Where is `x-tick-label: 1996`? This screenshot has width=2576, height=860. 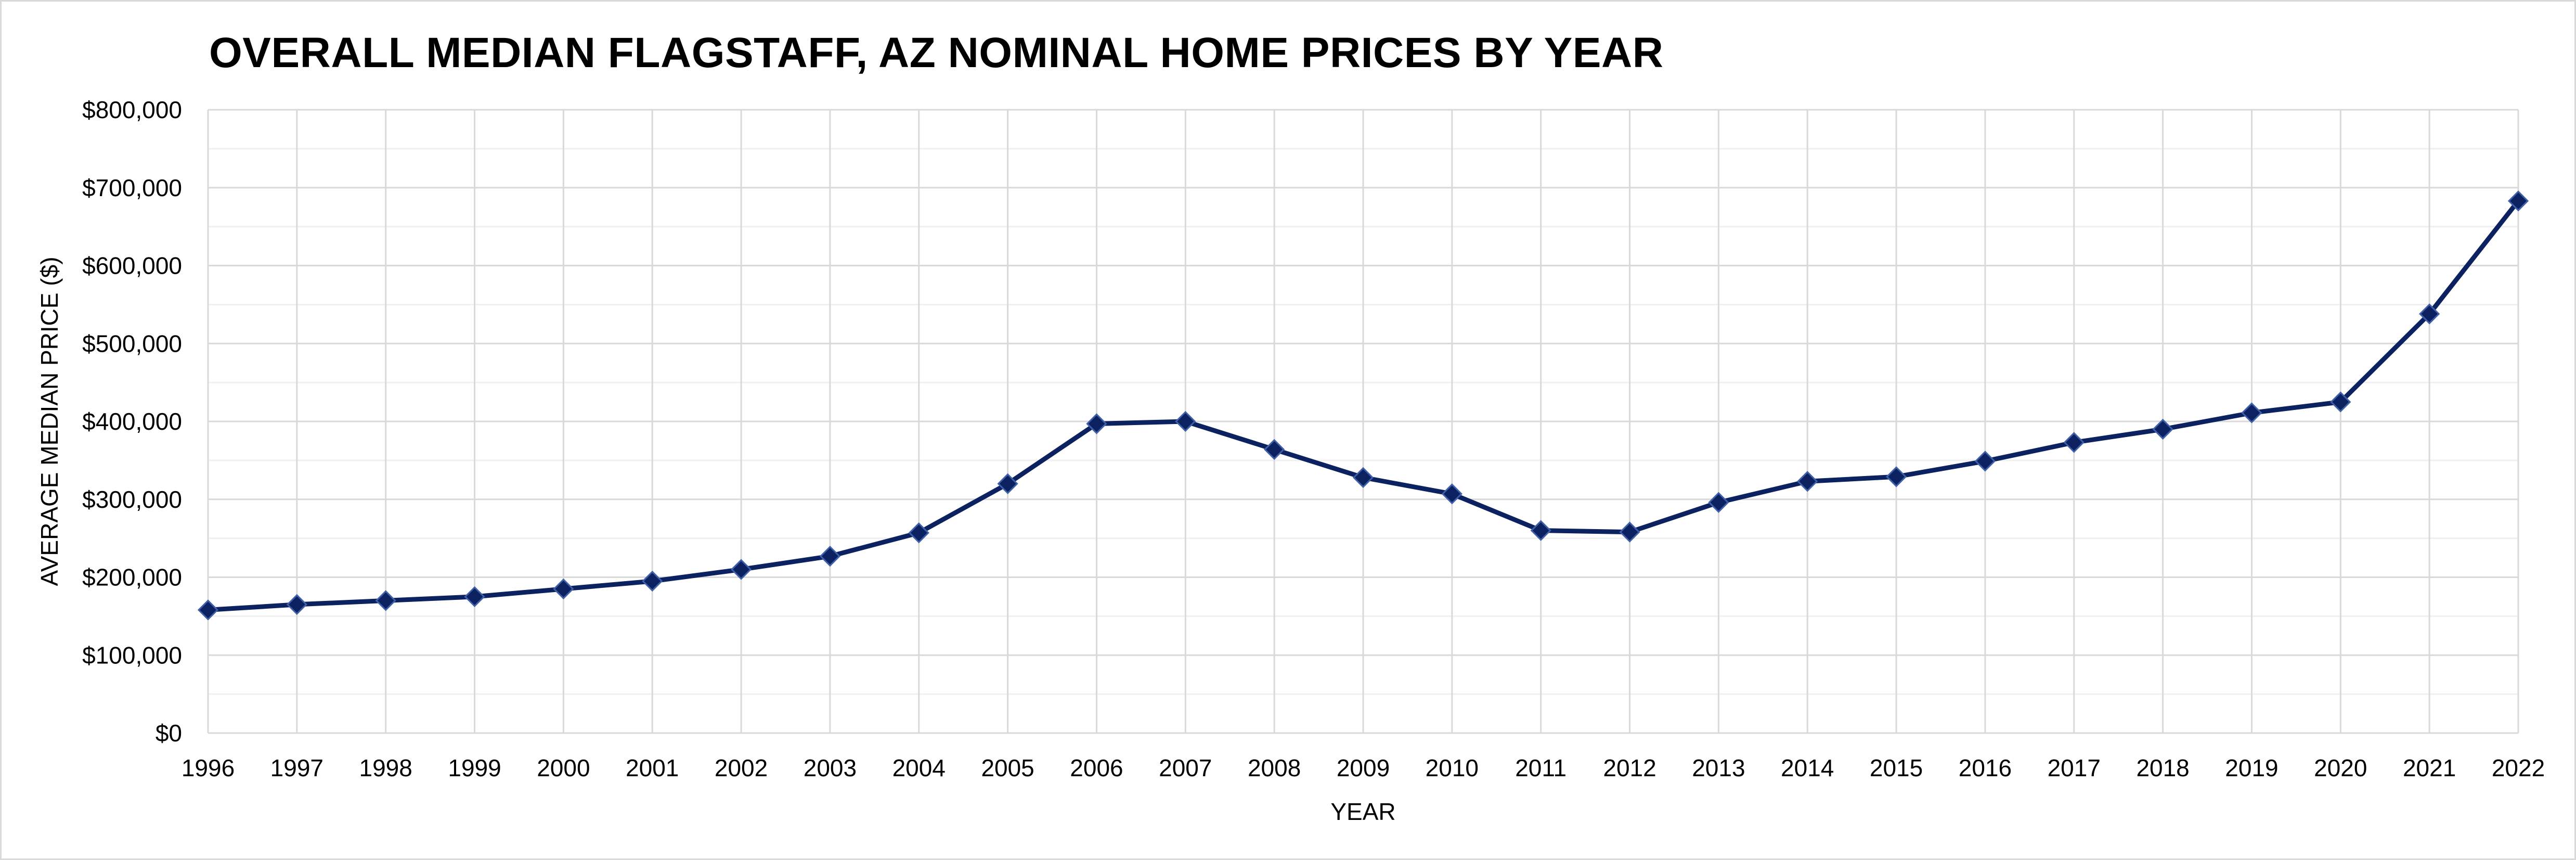
x-tick-label: 1996 is located at coordinates (209, 768).